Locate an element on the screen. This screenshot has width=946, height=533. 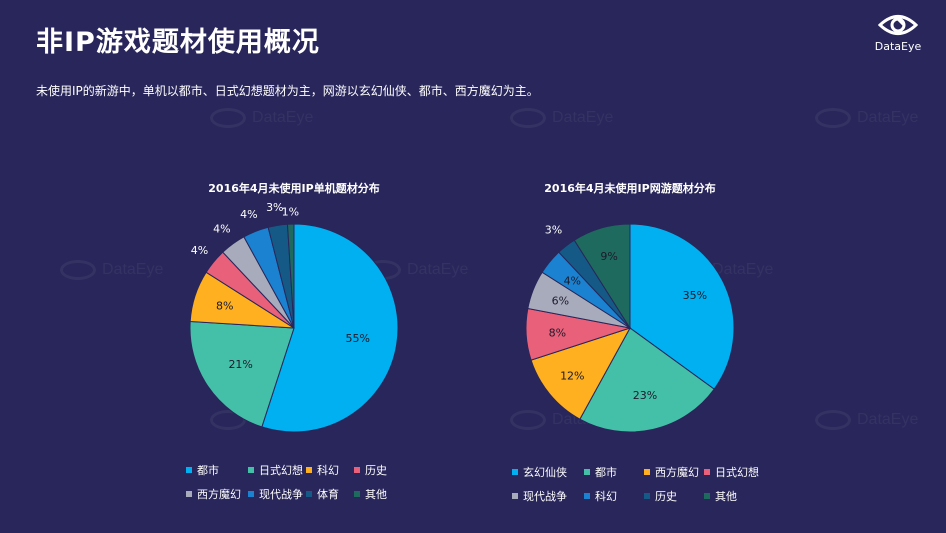
chart-title-online: 2016年4月未使用IP网游题材分布 is located at coordinates (630, 188).